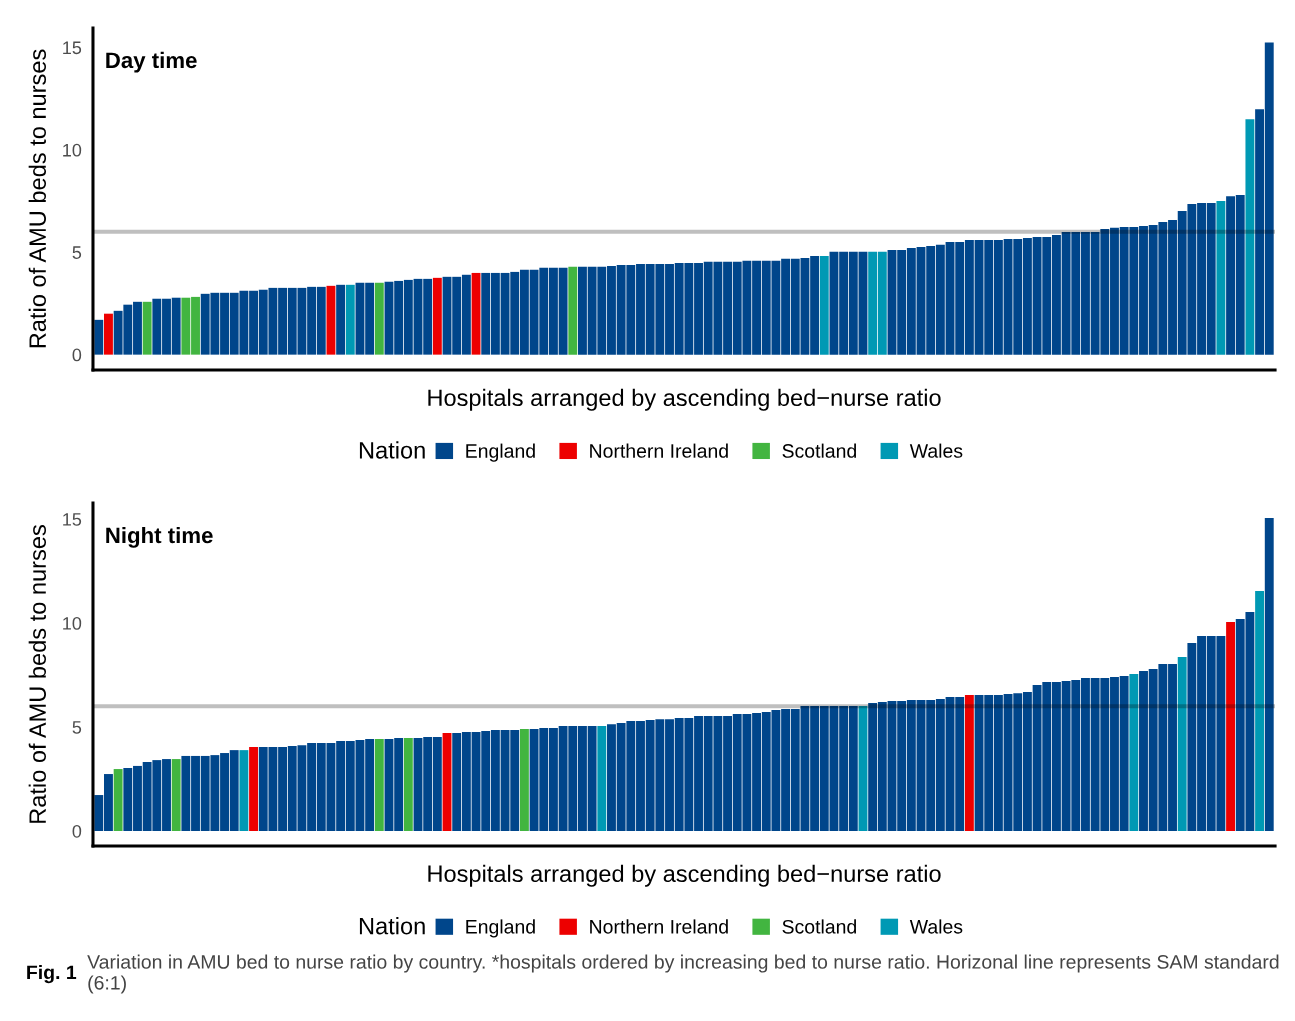 The height and width of the screenshot is (1021, 1295). What do you see at coordinates (52, 974) in the screenshot?
I see `caption: Fig. 1` at bounding box center [52, 974].